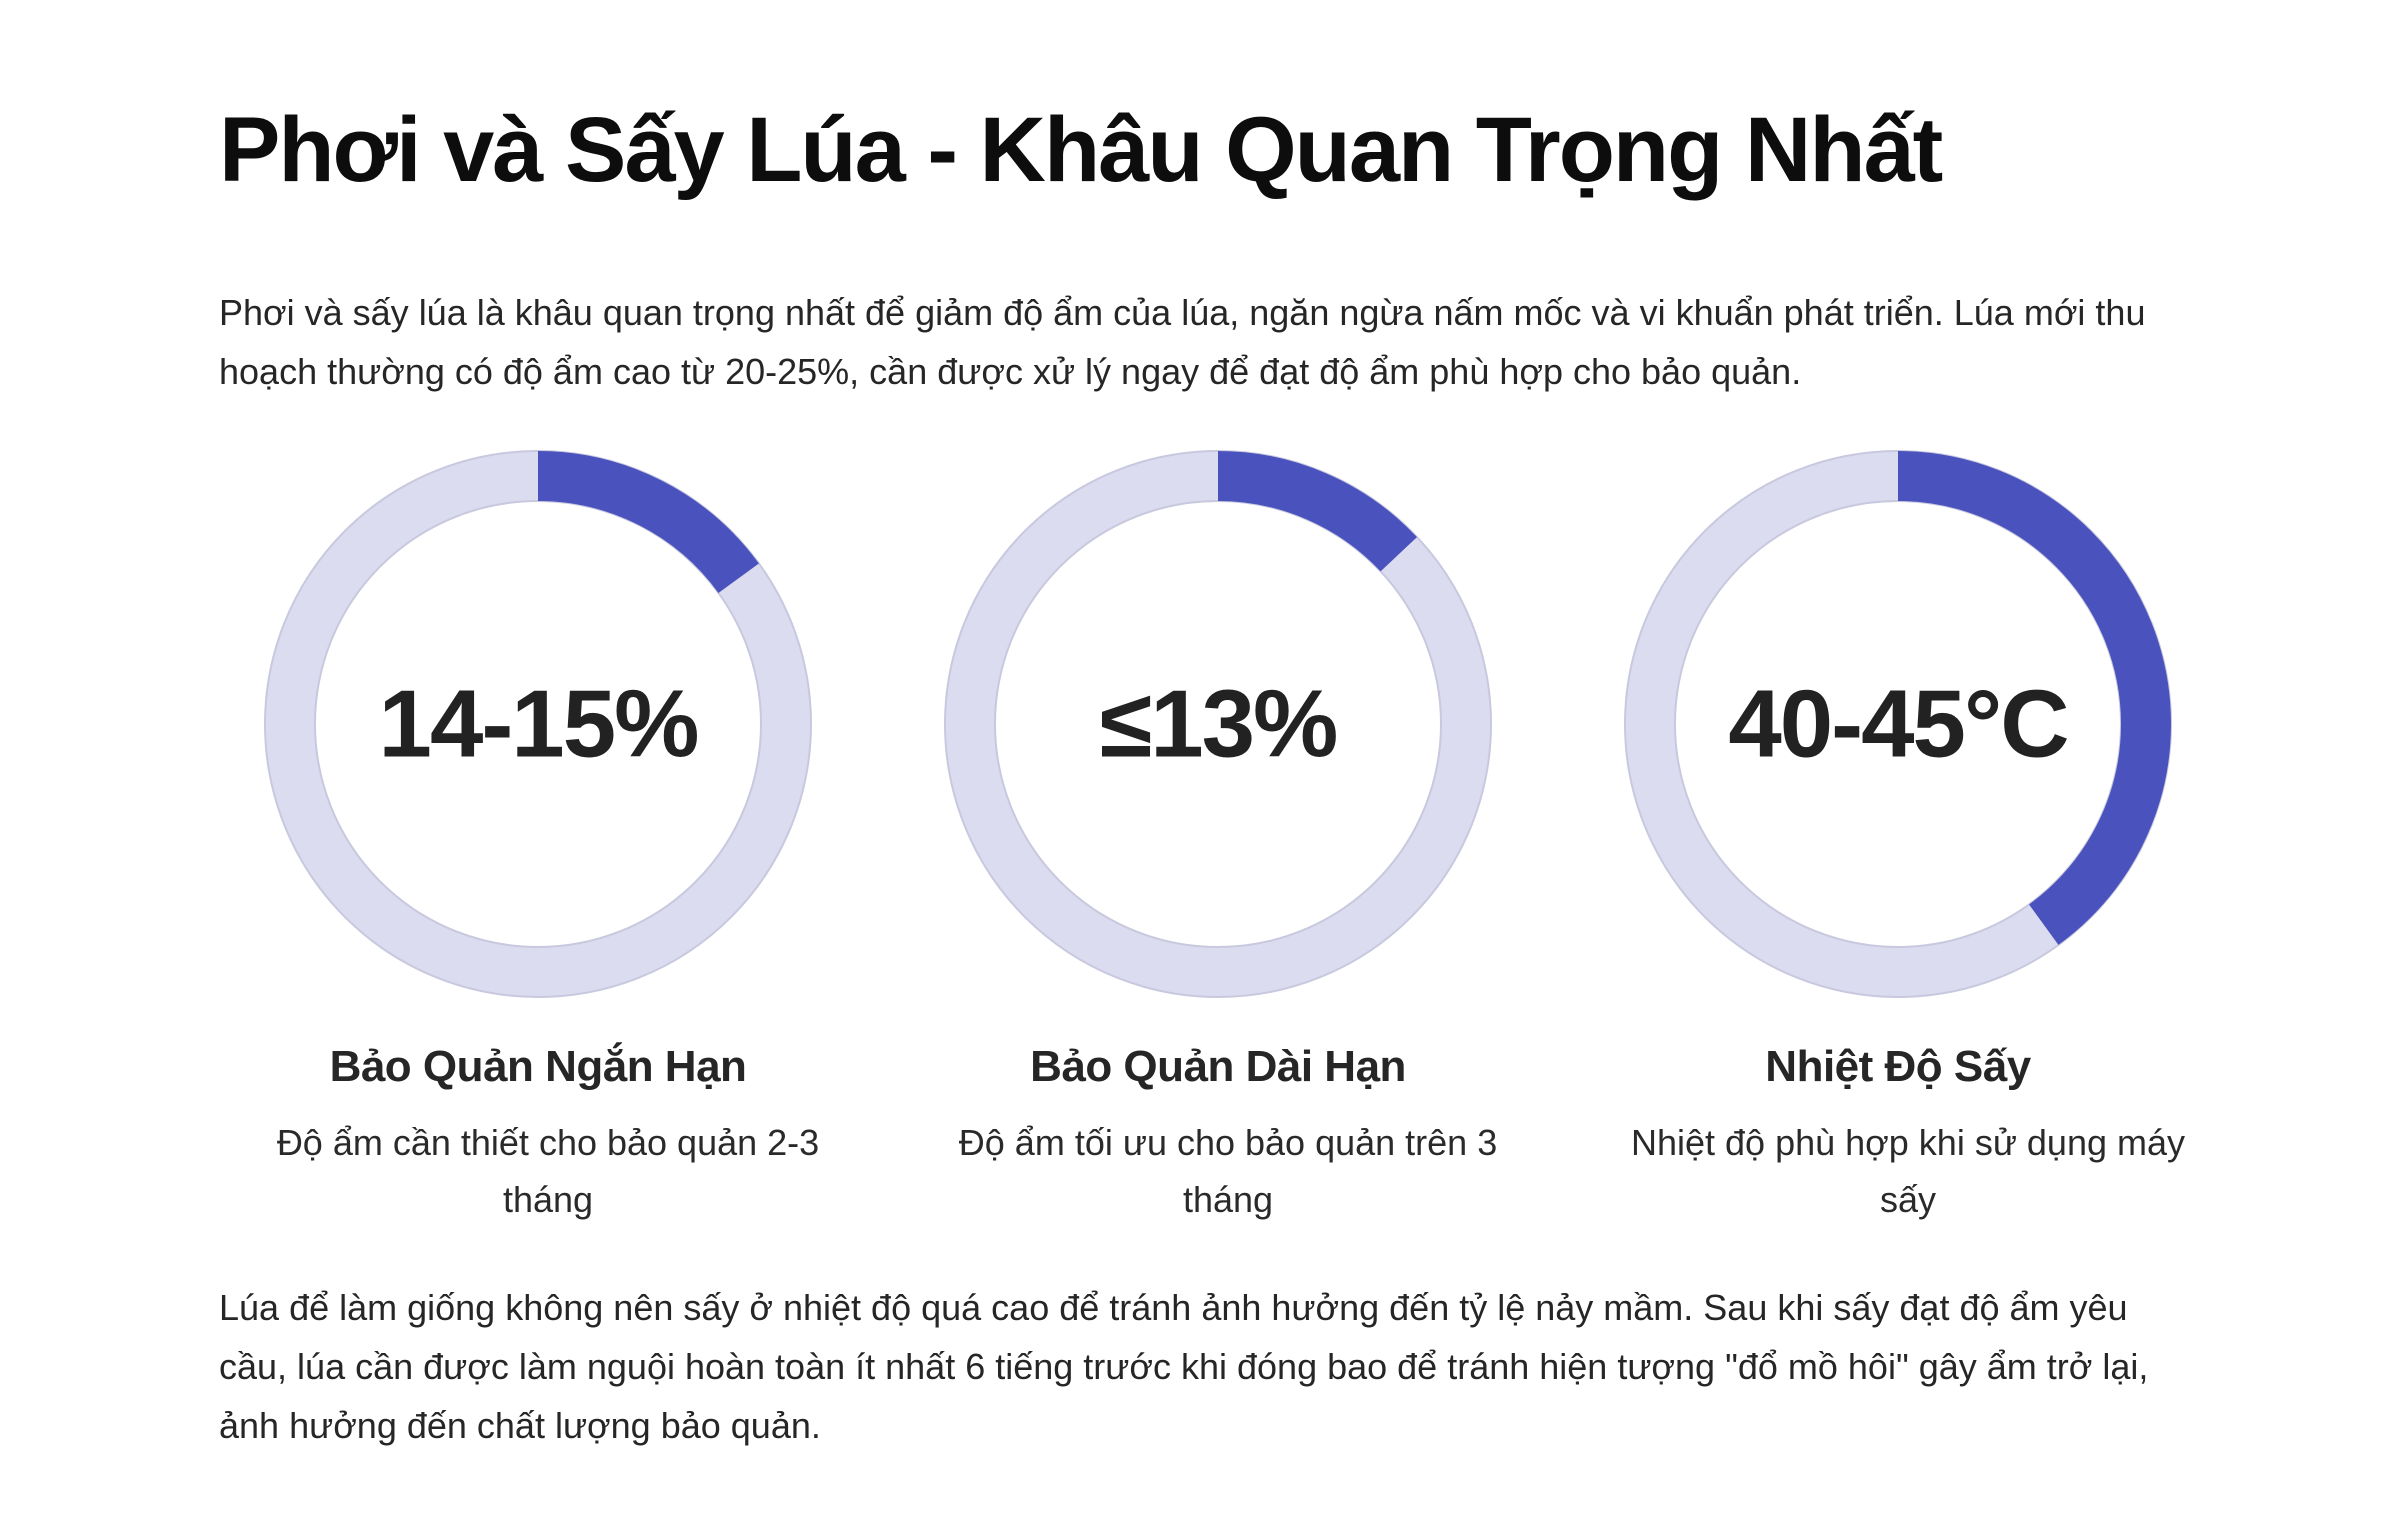  I want to click on metric-title: Bảo Quản Dài Hạn, so click(1218, 1066).